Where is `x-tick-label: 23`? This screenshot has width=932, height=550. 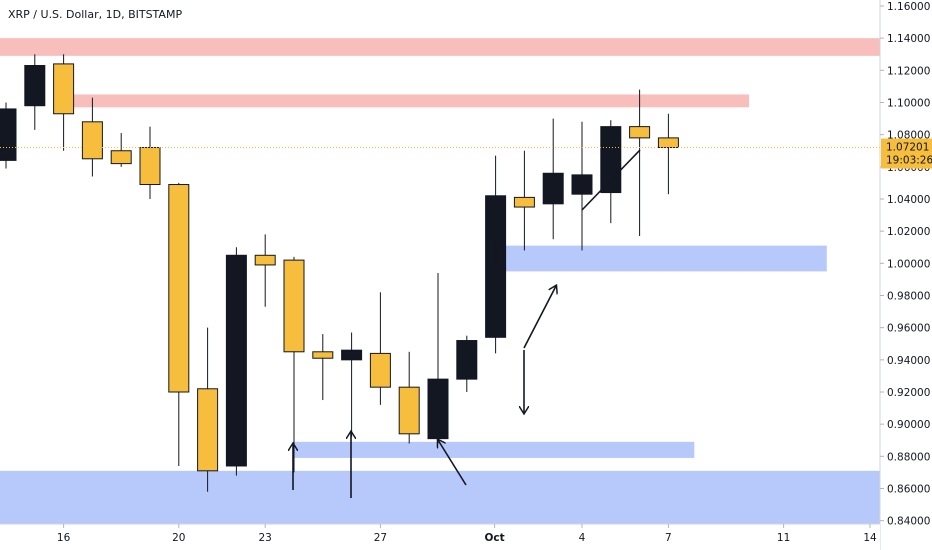 x-tick-label: 23 is located at coordinates (265, 538).